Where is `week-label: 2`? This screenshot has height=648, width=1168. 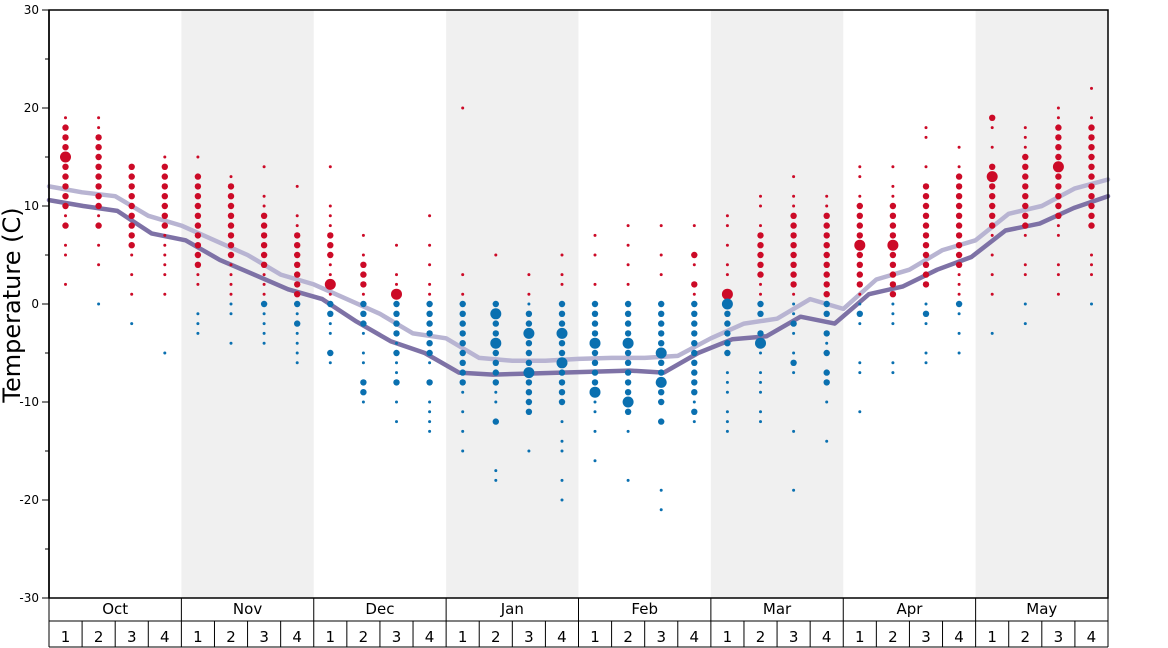 week-label: 2 is located at coordinates (364, 637).